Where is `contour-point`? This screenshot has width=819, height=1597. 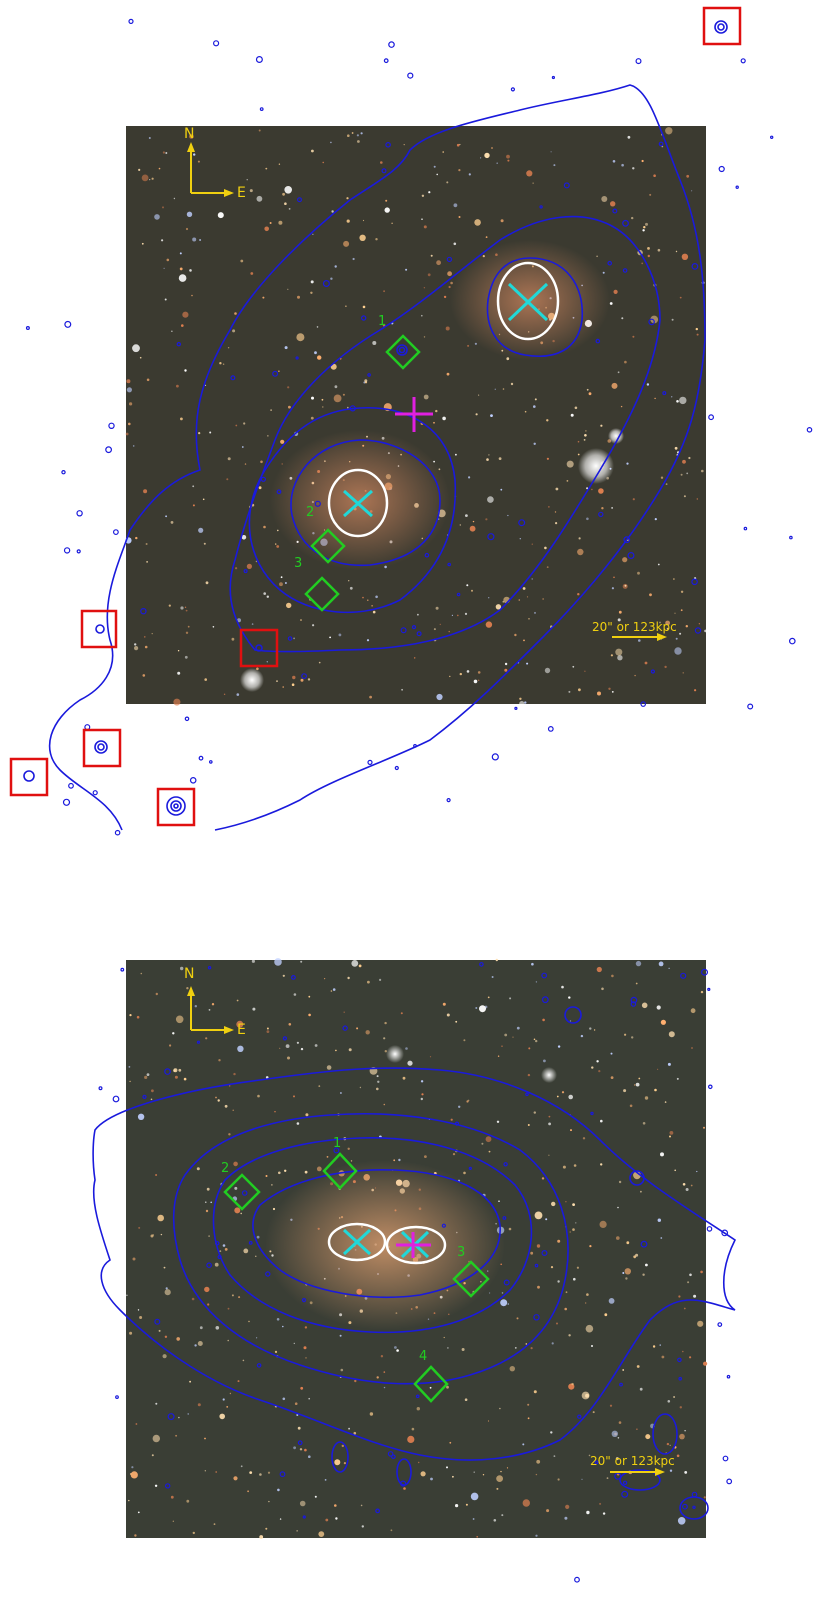
contour-point is located at coordinates (637, 1178).